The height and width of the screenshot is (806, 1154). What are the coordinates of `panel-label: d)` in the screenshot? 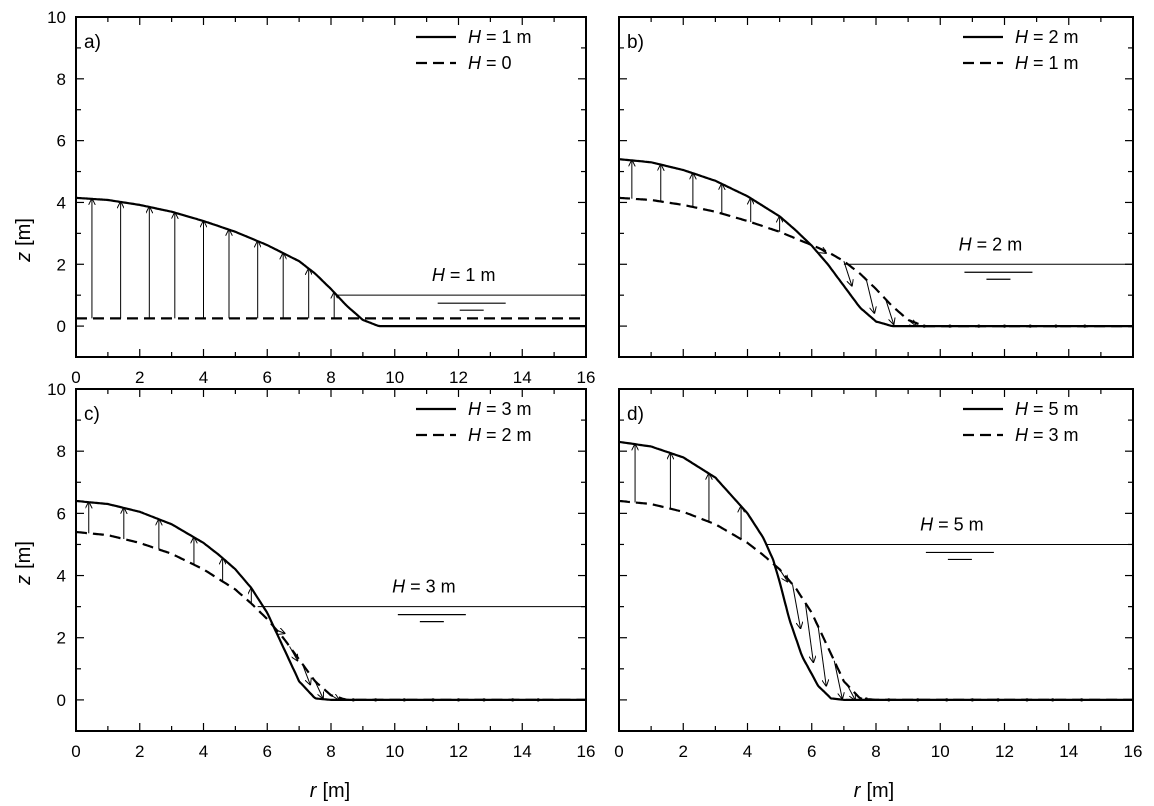 It's located at (635, 414).